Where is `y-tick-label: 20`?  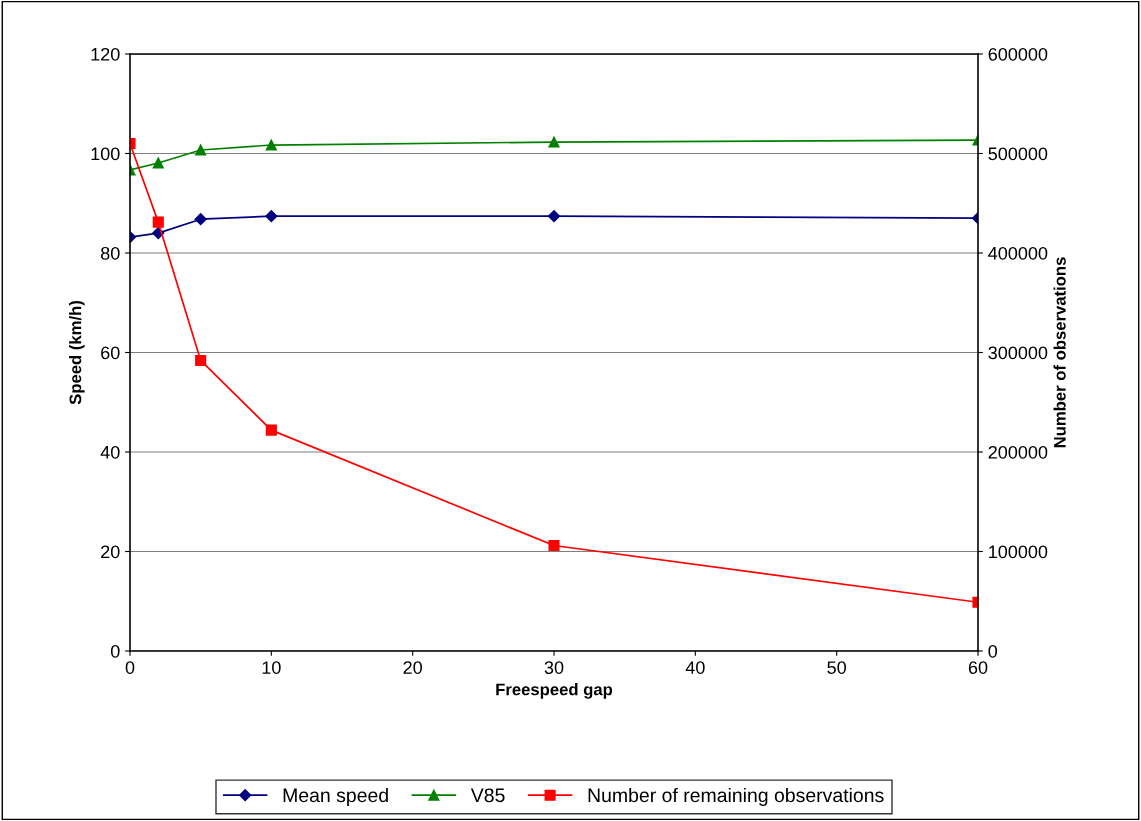
y-tick-label: 20 is located at coordinates (110, 552).